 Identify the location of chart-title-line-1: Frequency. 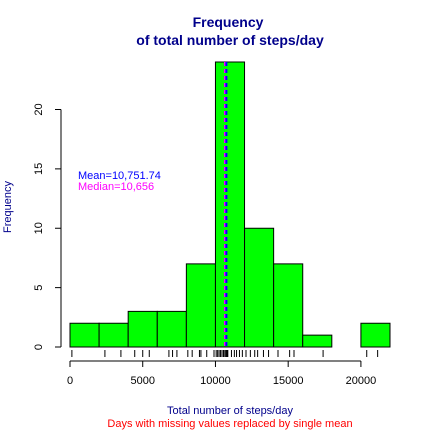
(228, 22).